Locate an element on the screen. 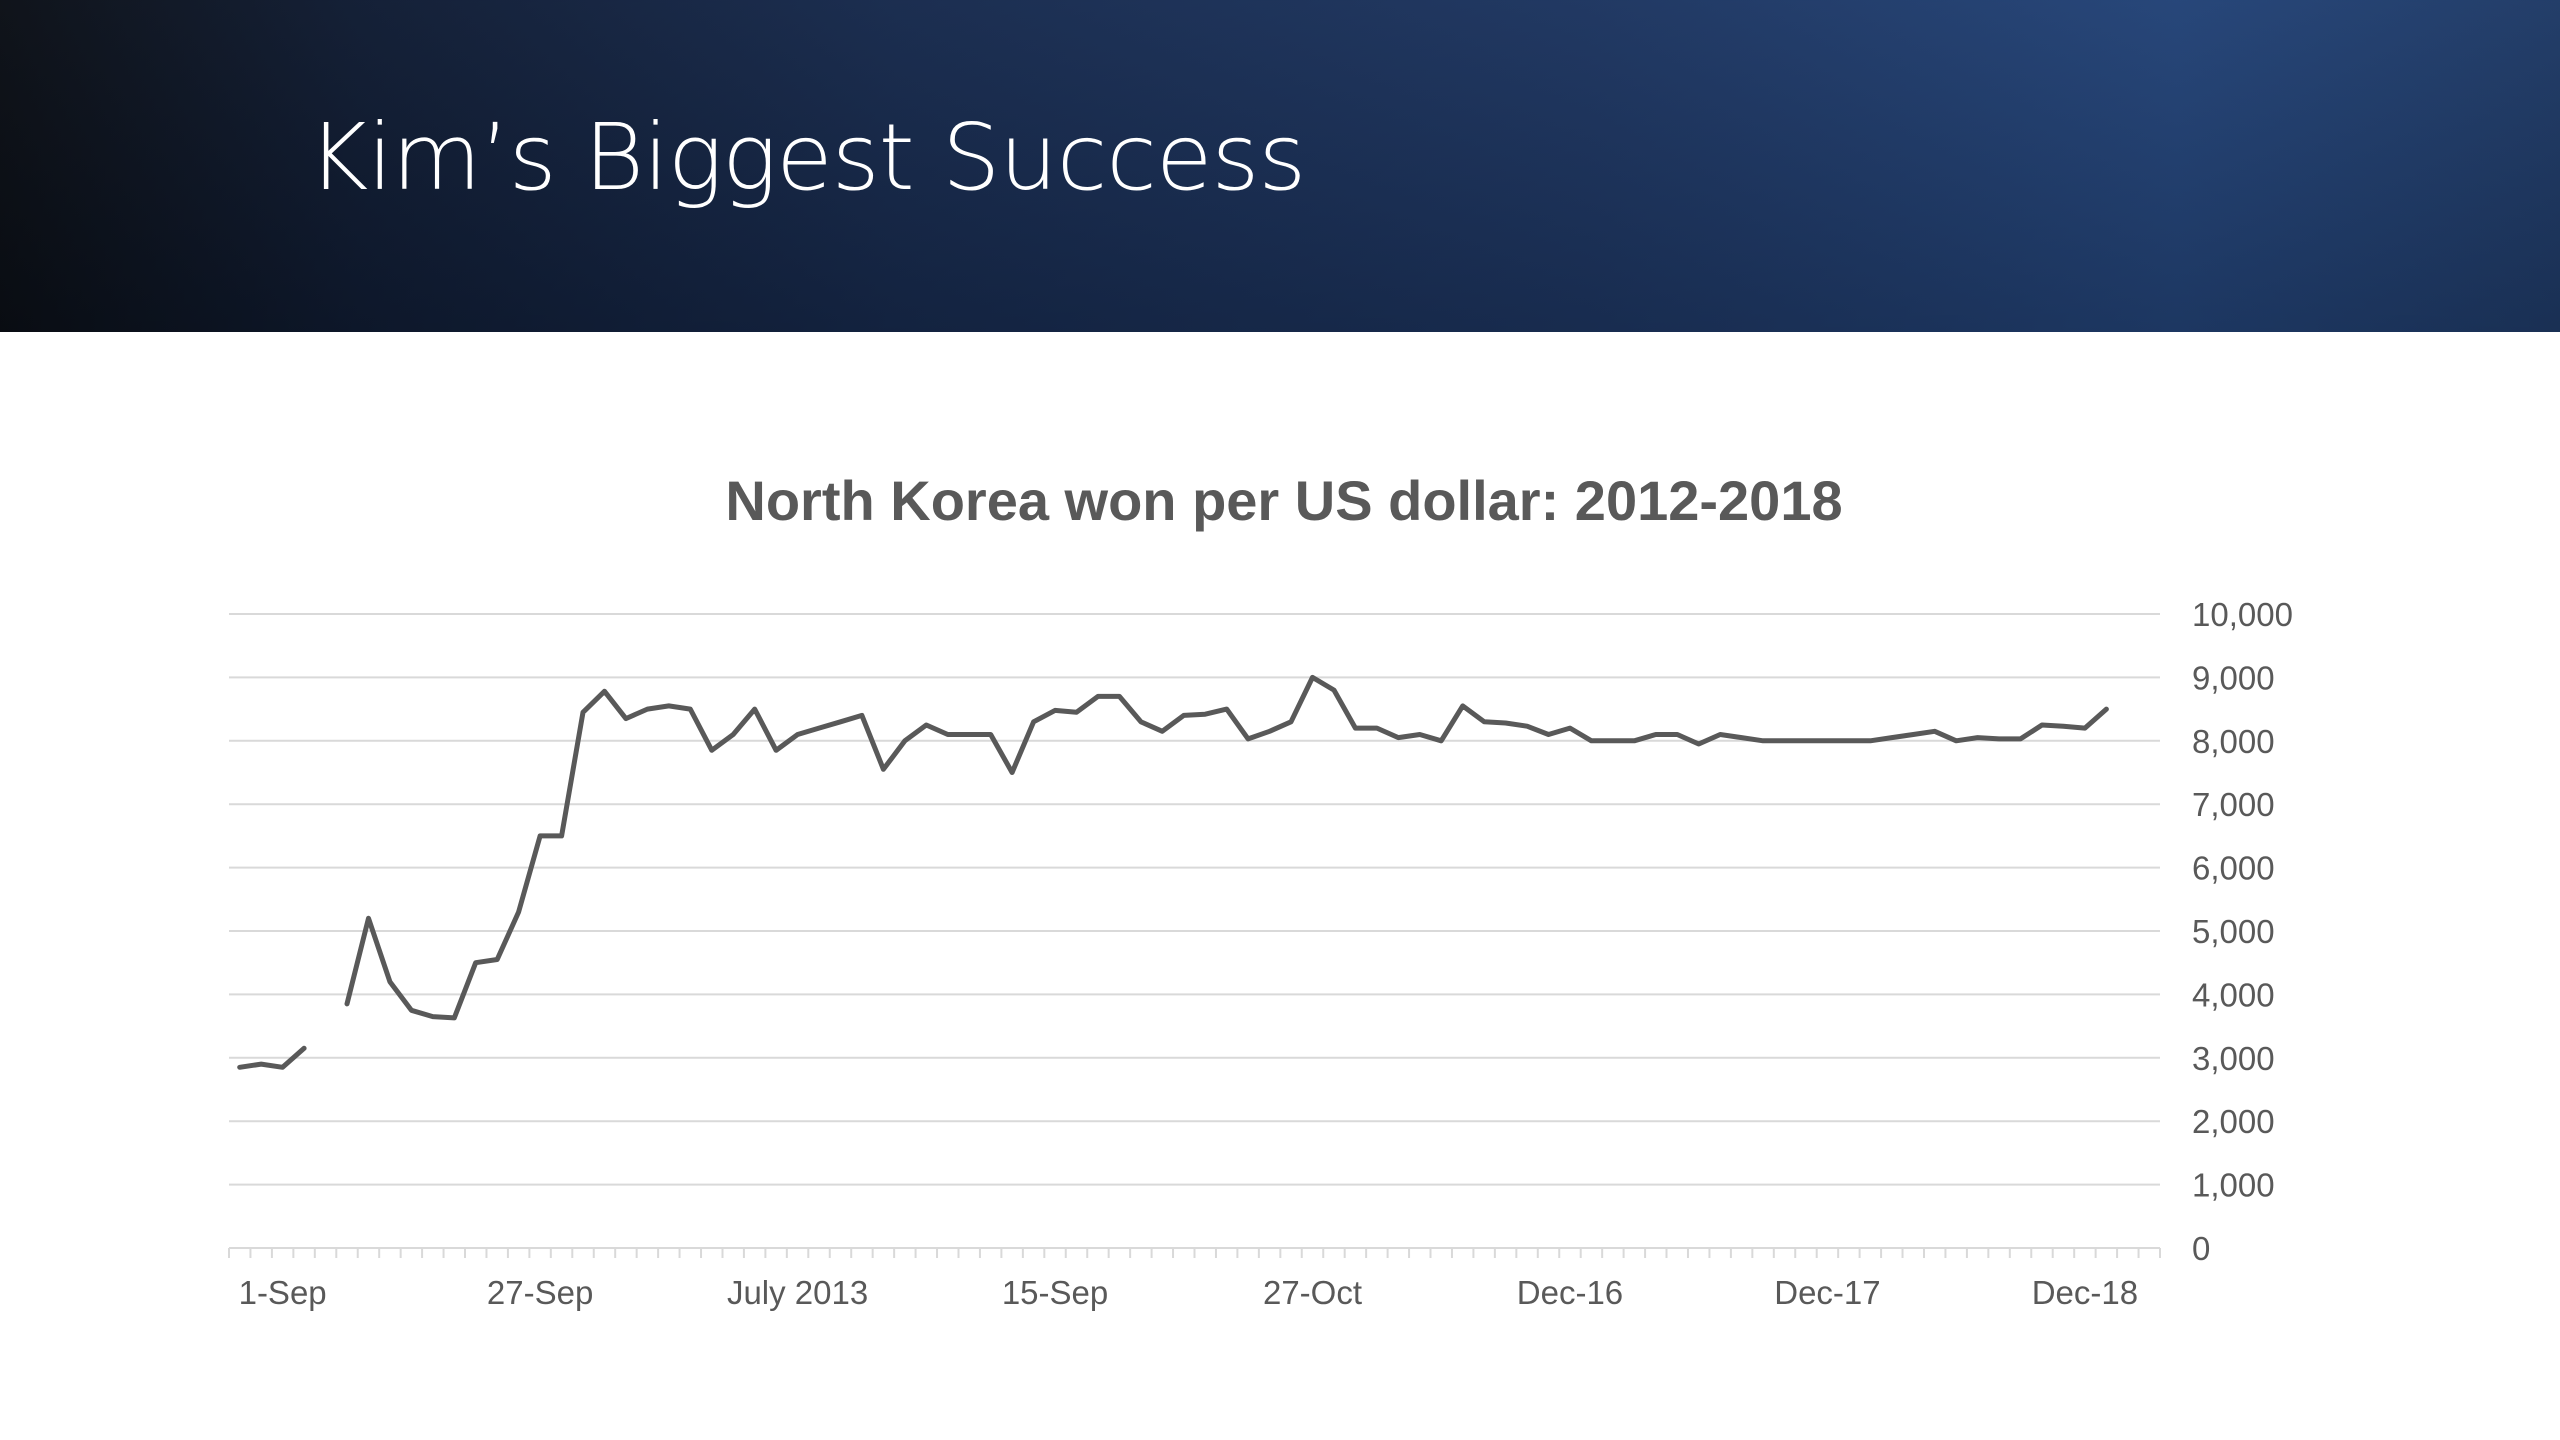 The width and height of the screenshot is (2560, 1440). y-tick-label: 5,000 is located at coordinates (2233, 931).